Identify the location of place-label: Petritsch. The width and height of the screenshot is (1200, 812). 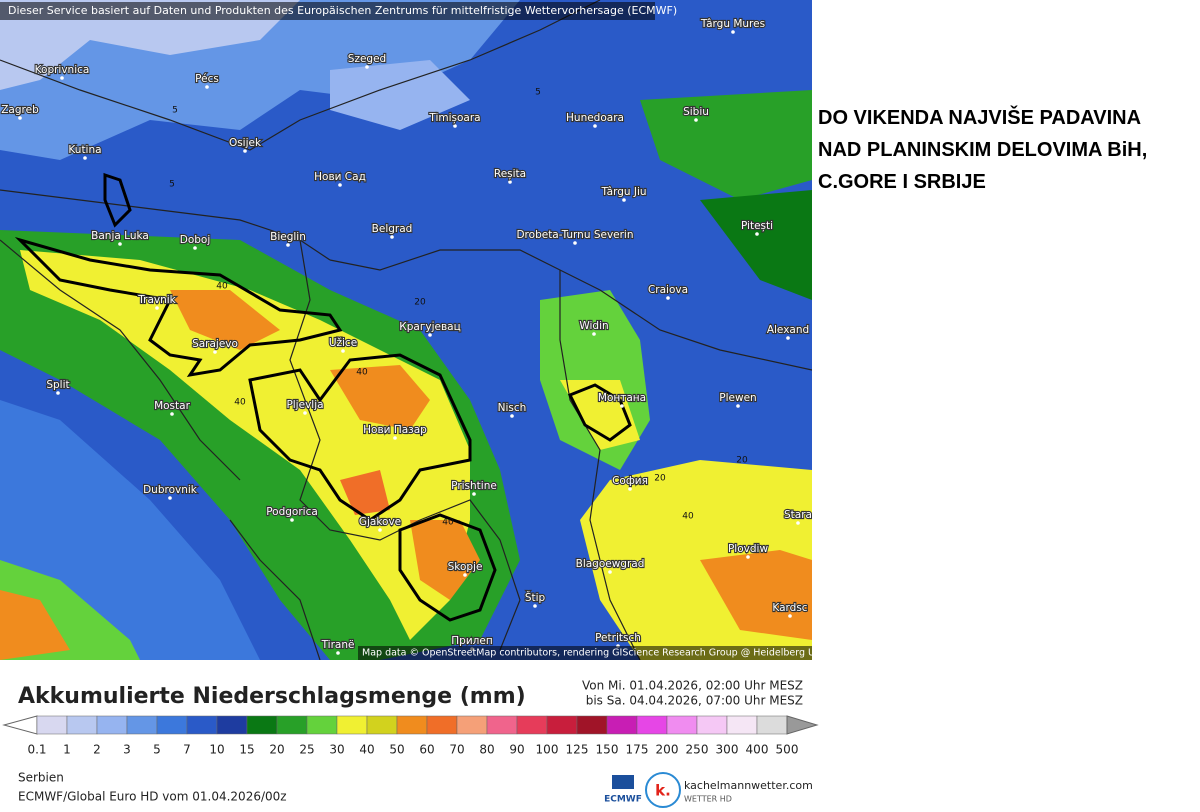
(618, 638).